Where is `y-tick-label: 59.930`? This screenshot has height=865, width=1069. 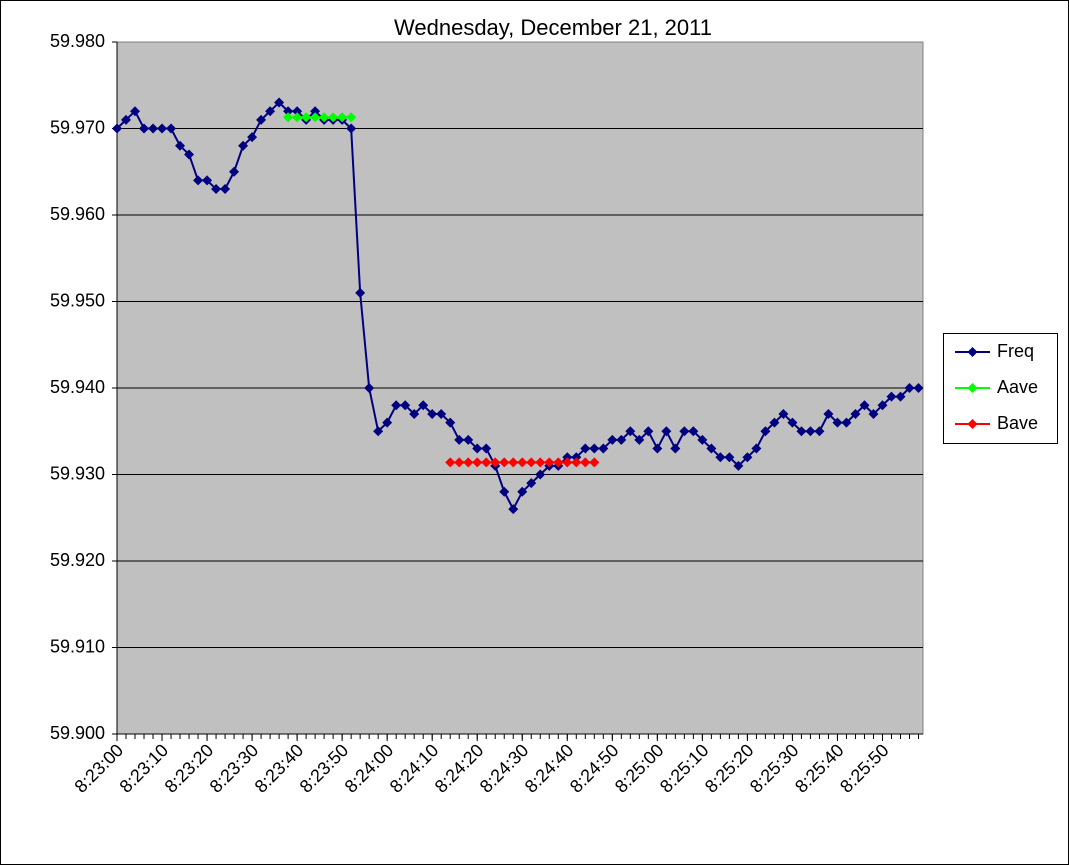
y-tick-label: 59.930 is located at coordinates (77, 473).